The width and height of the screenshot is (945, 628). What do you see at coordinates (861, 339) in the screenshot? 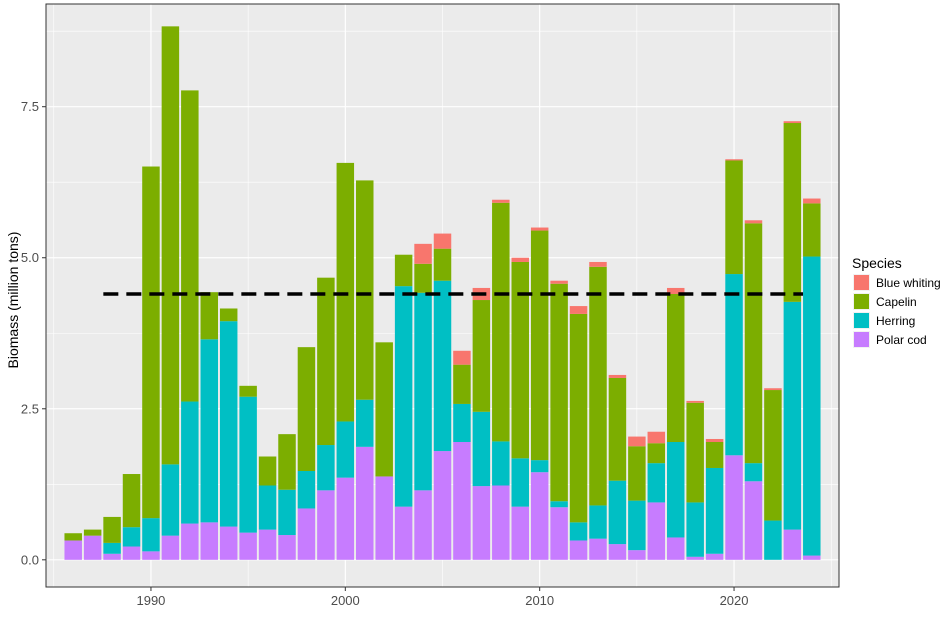
I see `legend-swatch-polar-cod` at bounding box center [861, 339].